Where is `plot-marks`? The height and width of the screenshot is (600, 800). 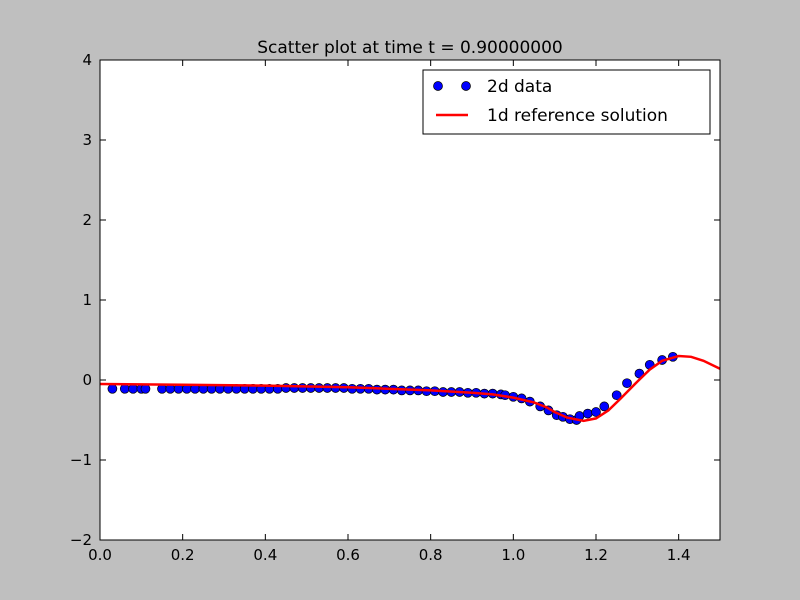
plot-marks is located at coordinates (410, 388).